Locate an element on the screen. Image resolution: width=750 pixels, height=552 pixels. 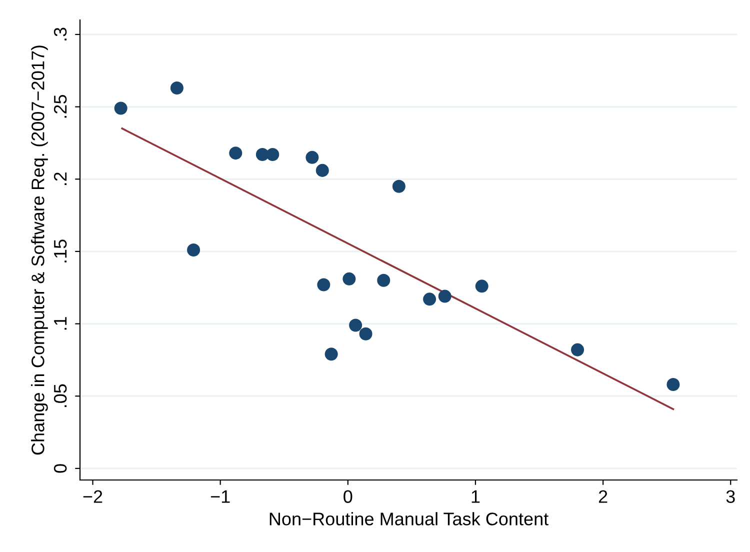
y-tick-label: .15 is located at coordinates (60, 251).